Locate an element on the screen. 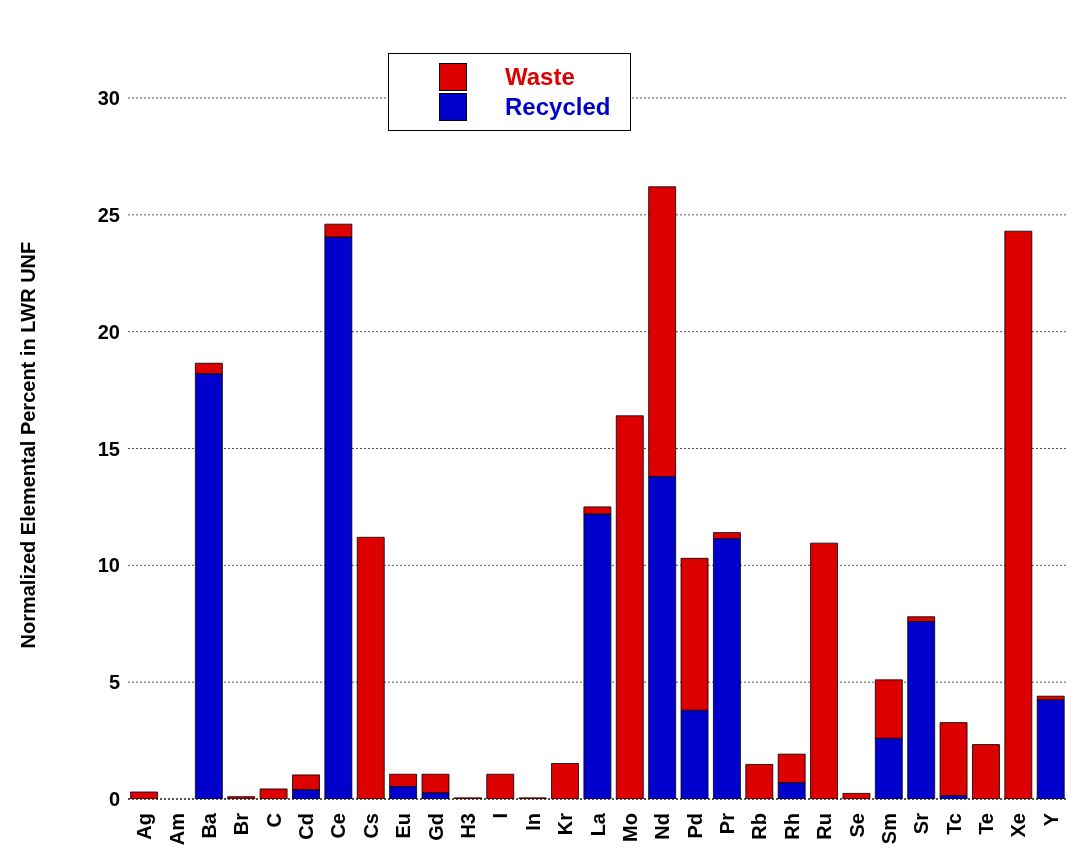  x-tick-label: Br is located at coordinates (241, 824).